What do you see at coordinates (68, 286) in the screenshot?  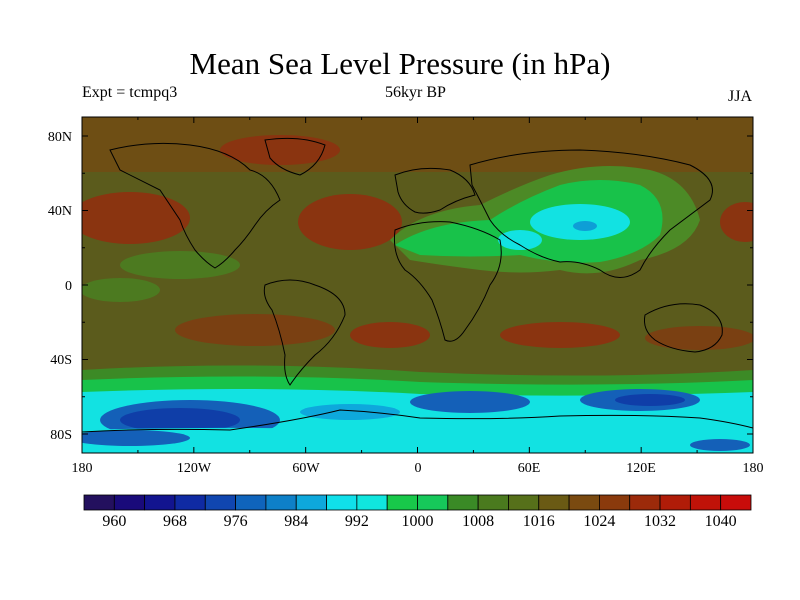 I see `lat-tick-0: 0` at bounding box center [68, 286].